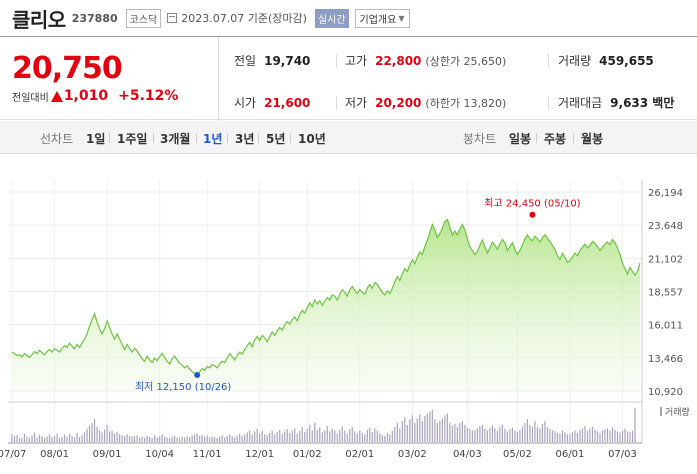  What do you see at coordinates (96, 139) in the screenshot?
I see `period-1d: 1일` at bounding box center [96, 139].